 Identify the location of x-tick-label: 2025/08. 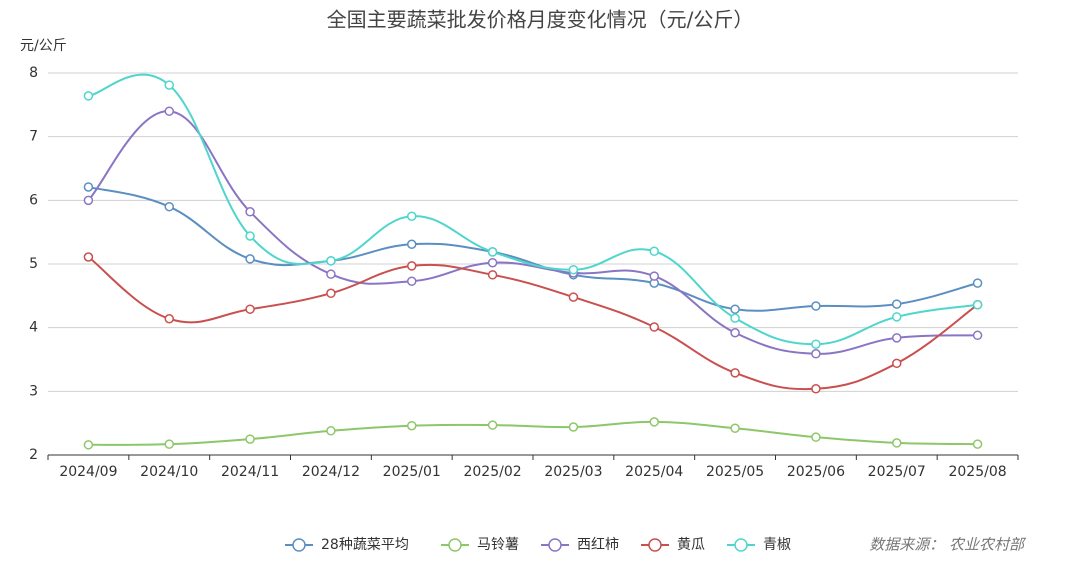
(977, 472).